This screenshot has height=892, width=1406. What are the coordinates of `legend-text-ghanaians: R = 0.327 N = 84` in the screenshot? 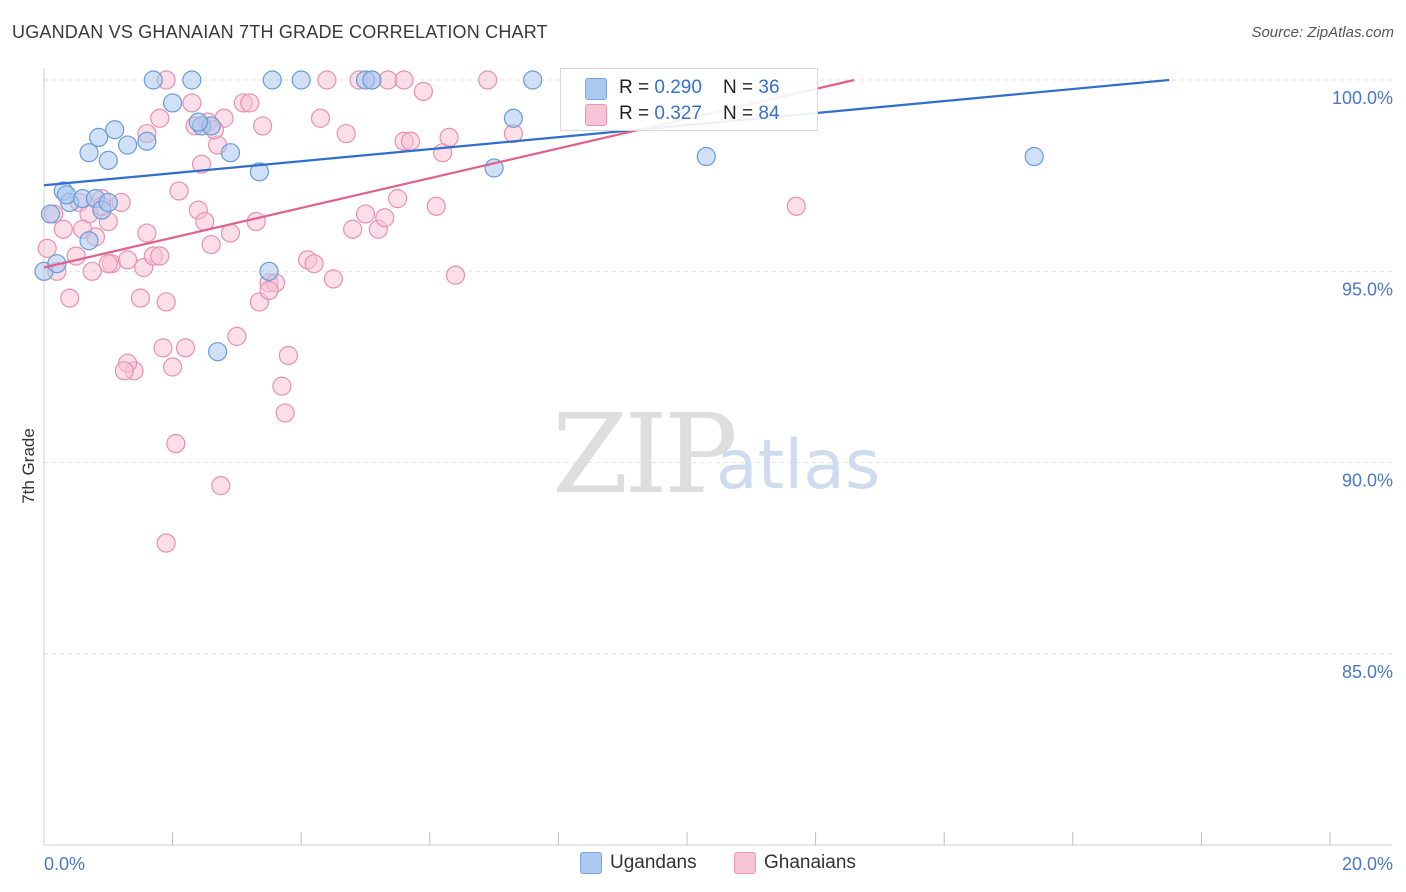 It's located at (699, 114).